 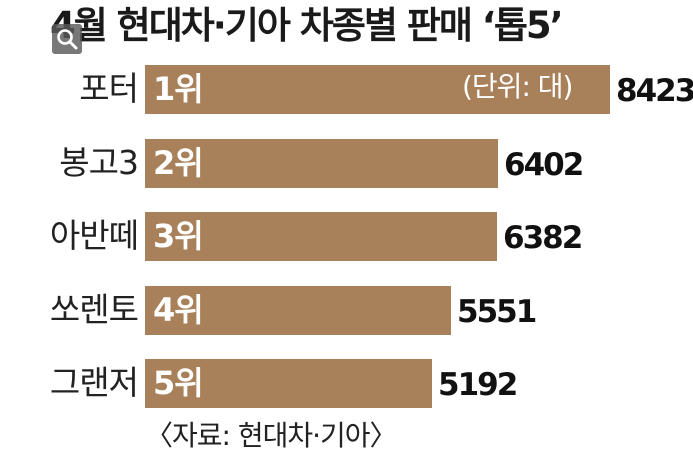 What do you see at coordinates (67, 39) in the screenshot?
I see `search-icon` at bounding box center [67, 39].